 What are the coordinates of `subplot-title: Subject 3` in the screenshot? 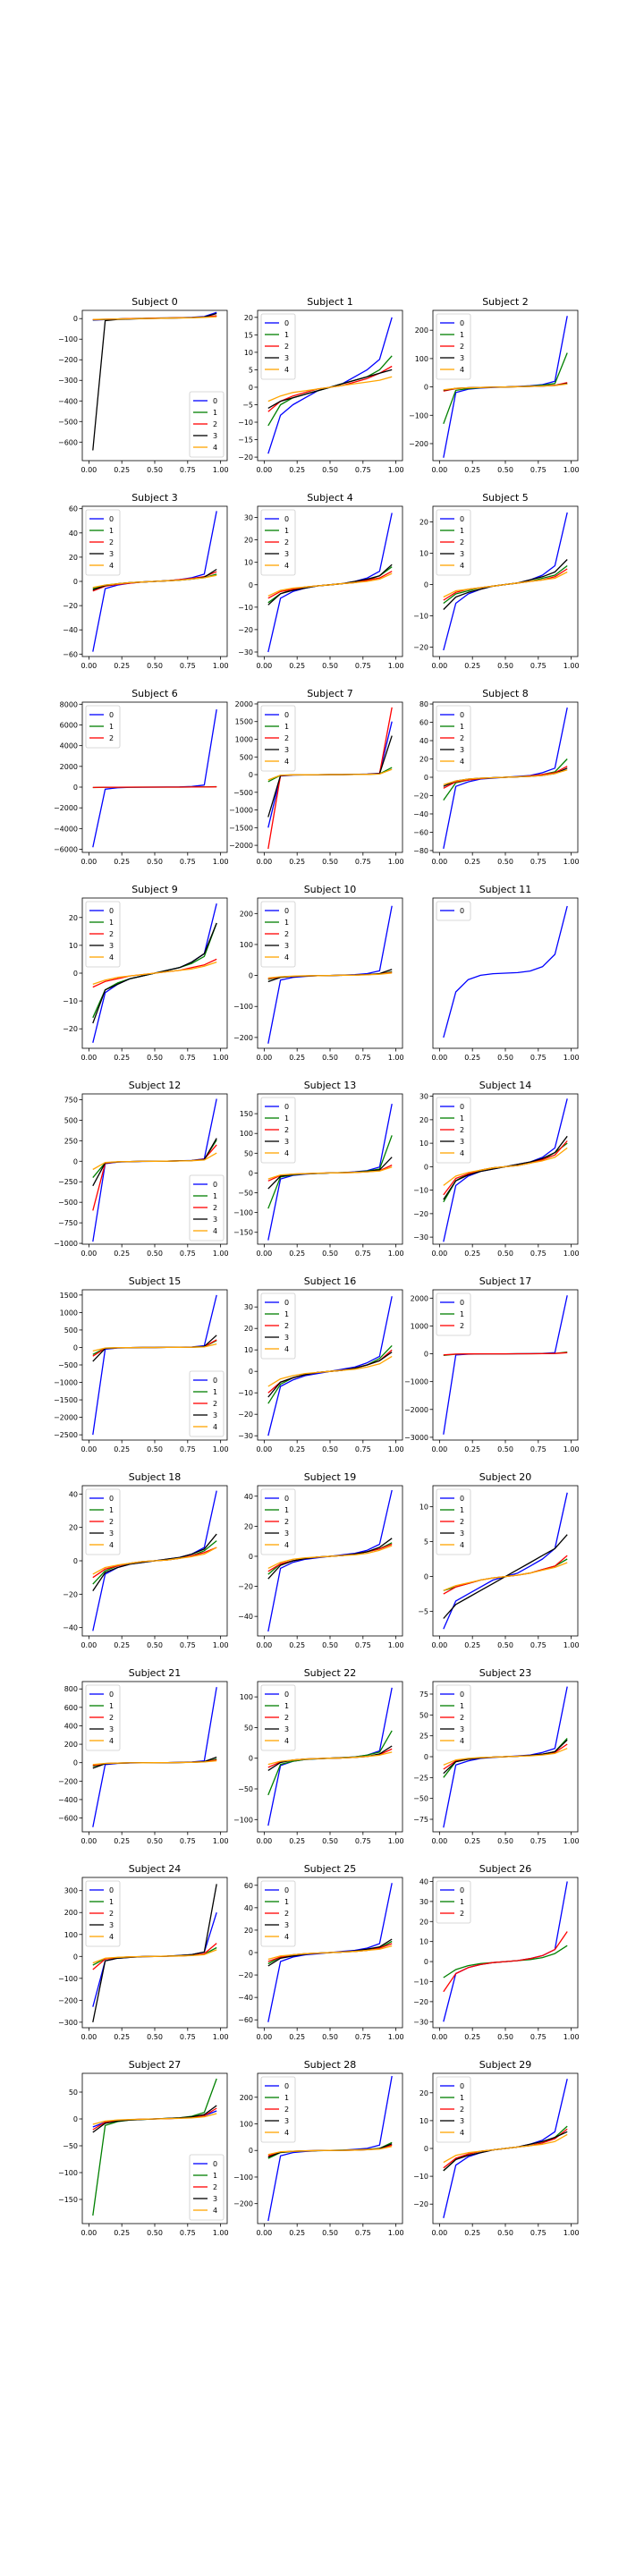 It's located at (154, 498).